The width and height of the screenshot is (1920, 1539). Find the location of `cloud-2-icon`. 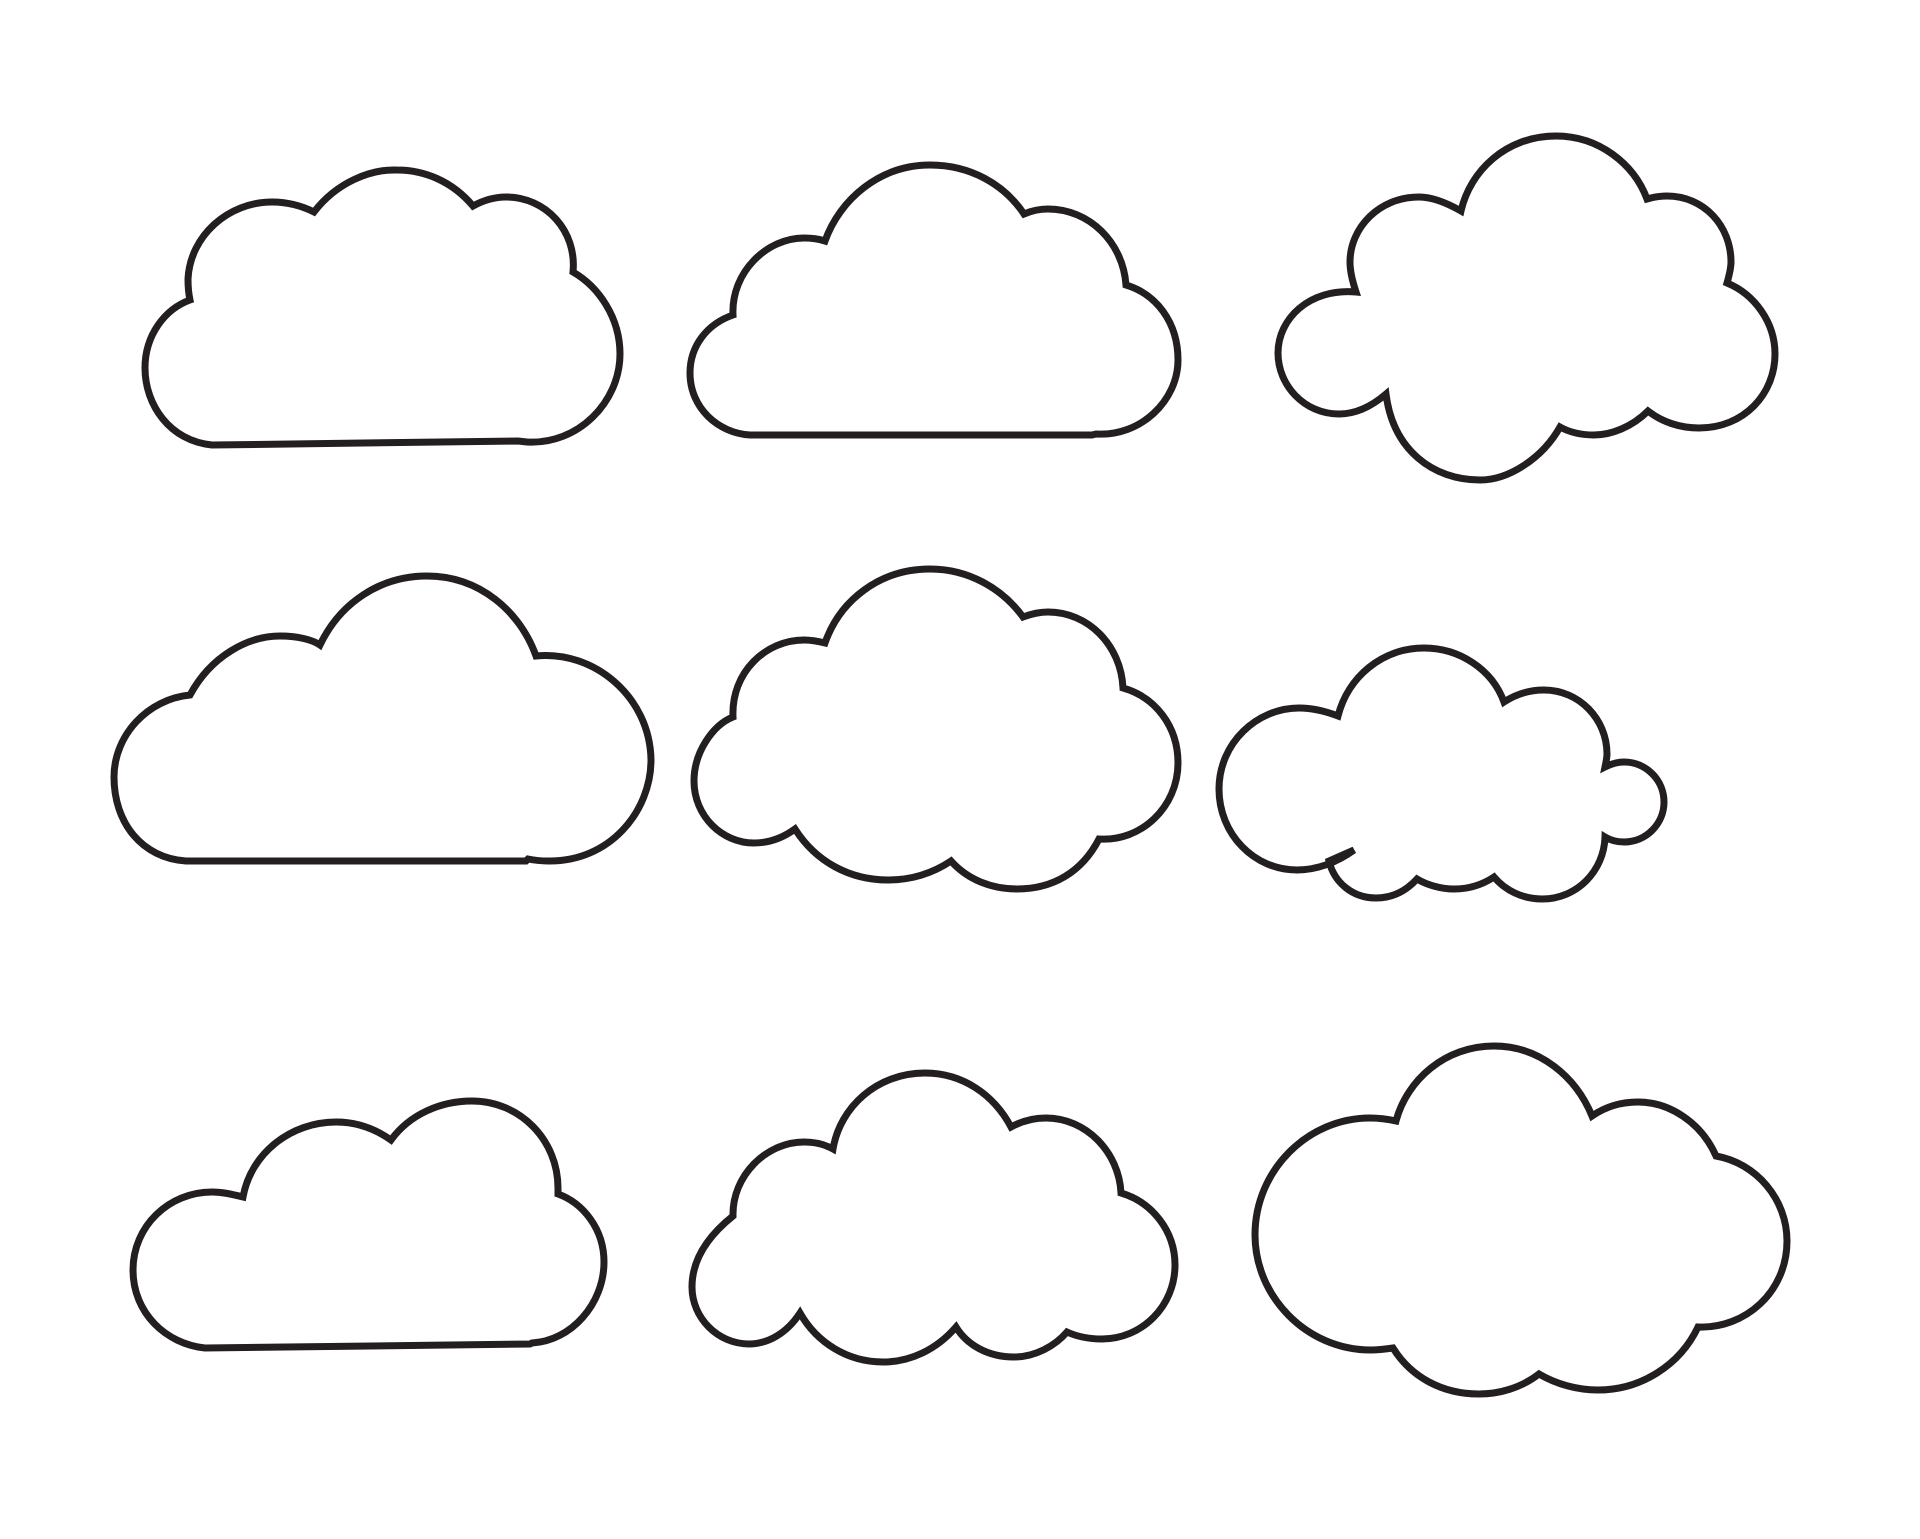

cloud-2-icon is located at coordinates (934, 300).